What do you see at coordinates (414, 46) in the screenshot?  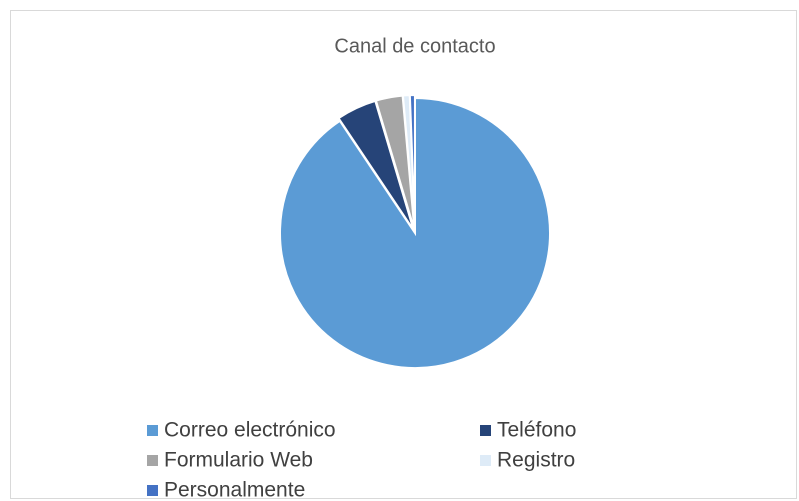 I see `chart-title: Canal de contacto` at bounding box center [414, 46].